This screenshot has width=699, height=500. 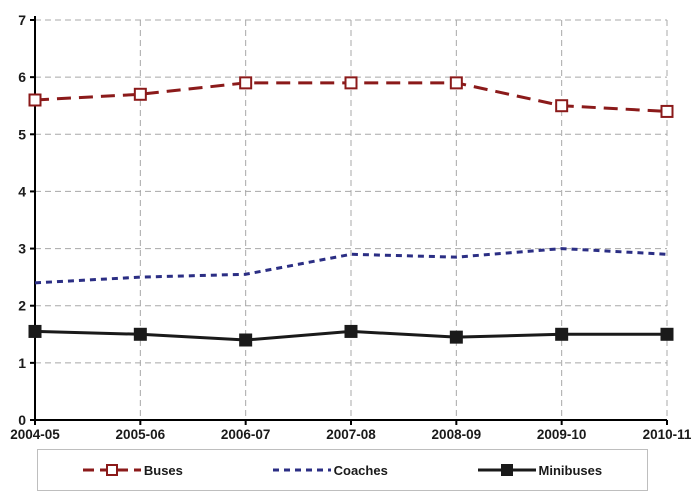 I want to click on svg-text: 0, so click(x=22, y=420).